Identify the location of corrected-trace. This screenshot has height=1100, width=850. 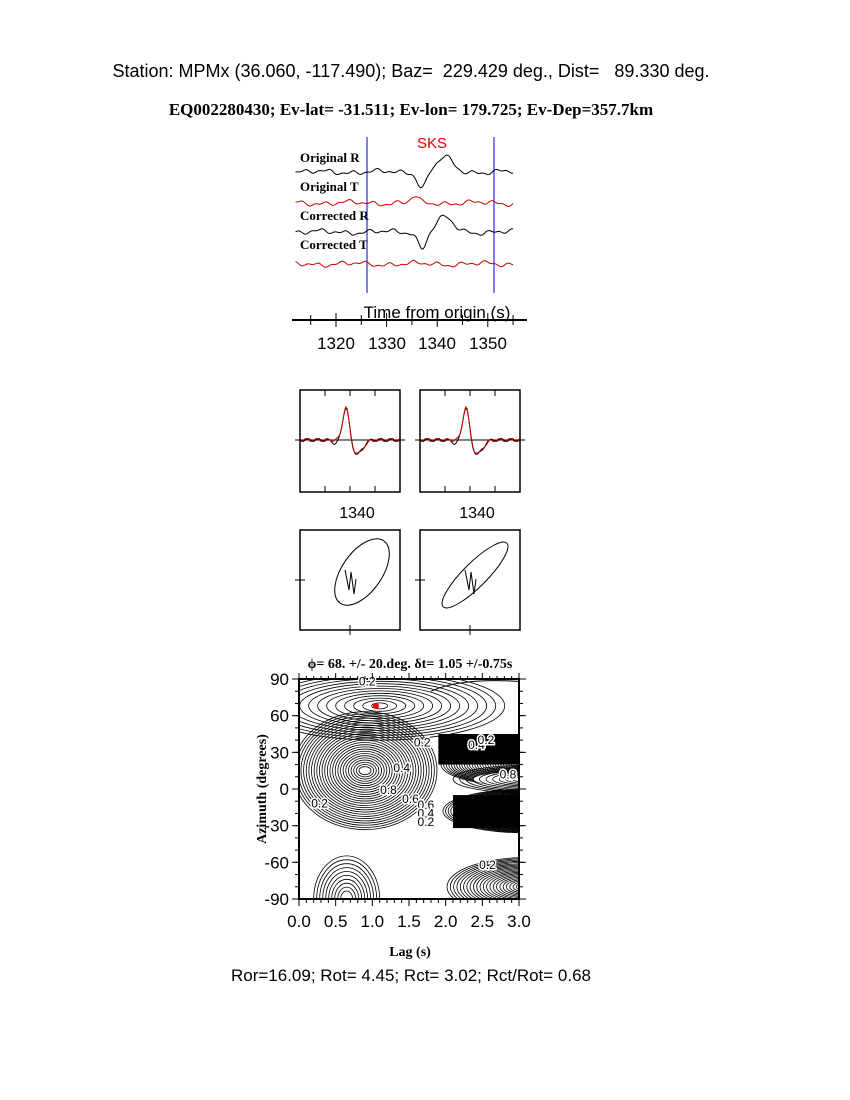
(470, 429).